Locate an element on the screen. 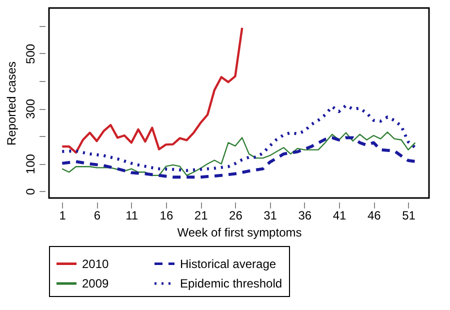 This screenshot has width=450, height=310. legend-label: 2009 is located at coordinates (96, 283).